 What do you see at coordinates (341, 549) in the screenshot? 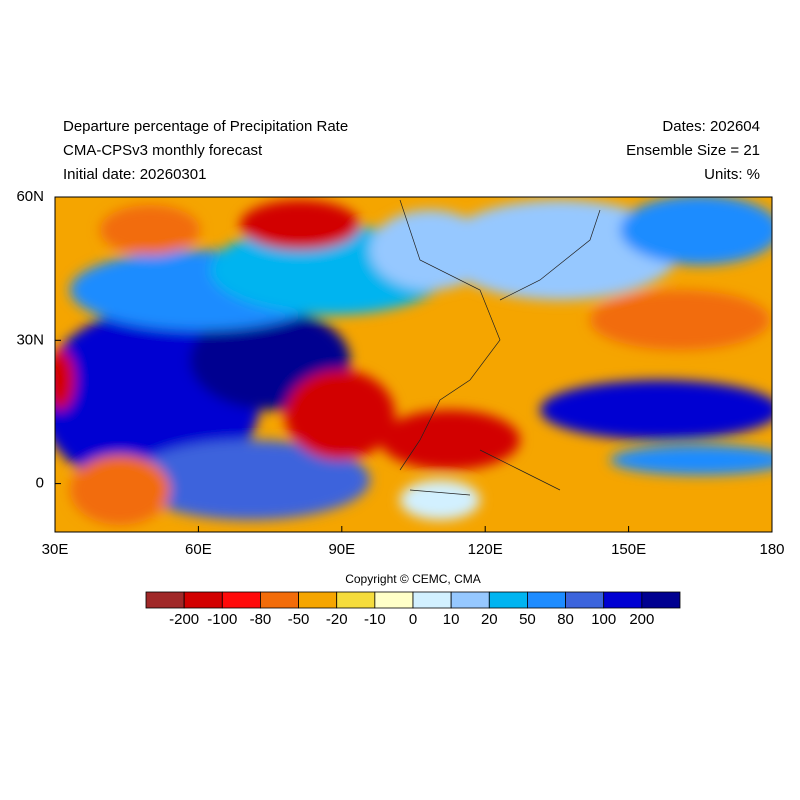
I see `lon-label: 90E` at bounding box center [341, 549].